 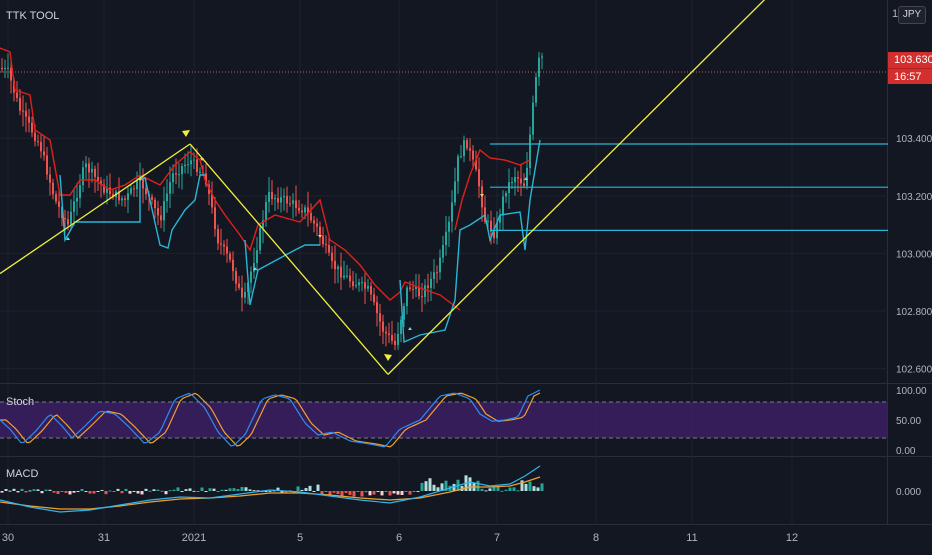 What do you see at coordinates (908, 421) in the screenshot?
I see `stoch-tick-label: 50.00` at bounding box center [908, 421].